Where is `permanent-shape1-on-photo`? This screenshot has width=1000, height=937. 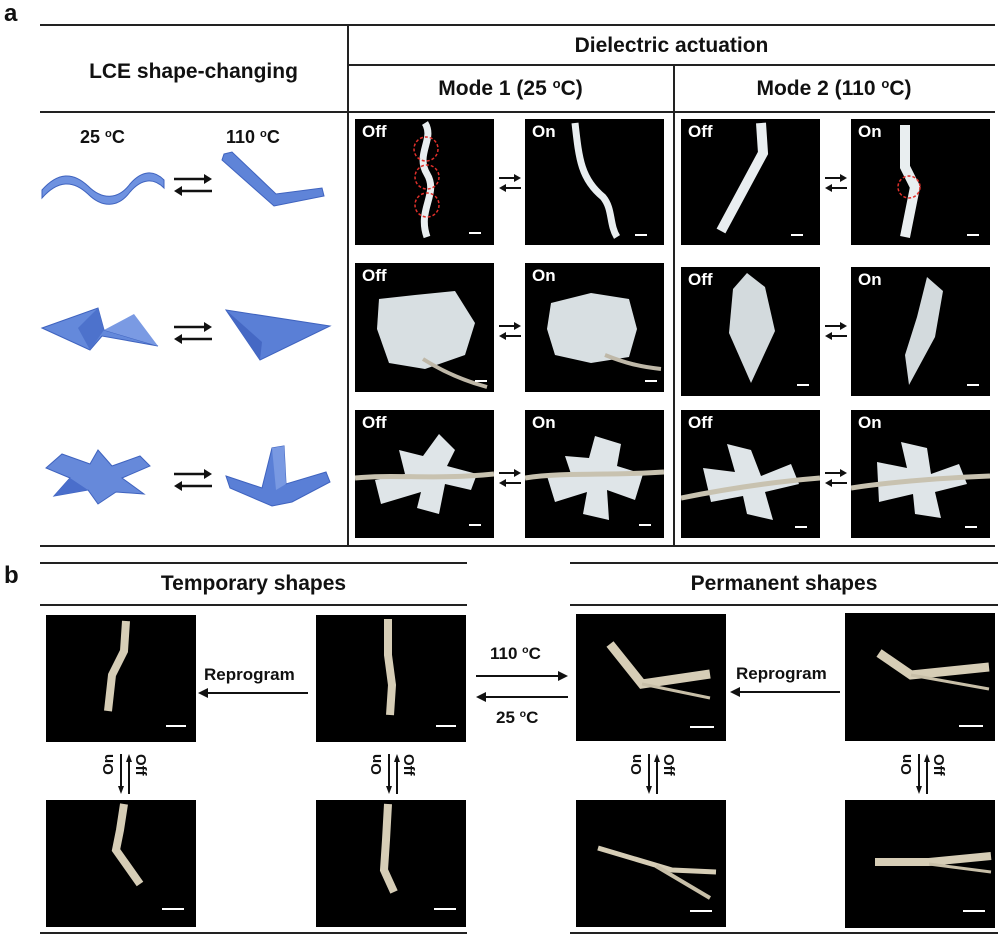 permanent-shape1-on-photo is located at coordinates (651, 863).